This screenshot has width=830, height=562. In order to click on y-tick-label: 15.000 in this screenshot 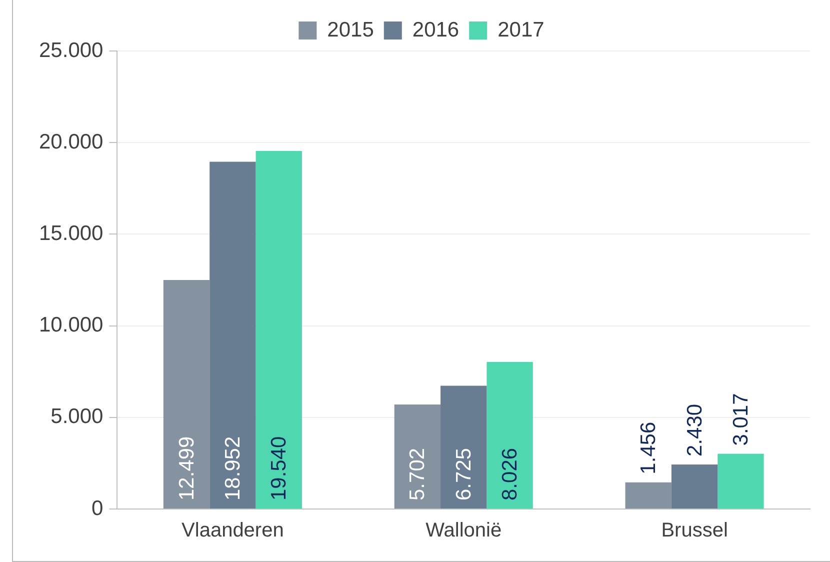, I will do `click(71, 233)`.